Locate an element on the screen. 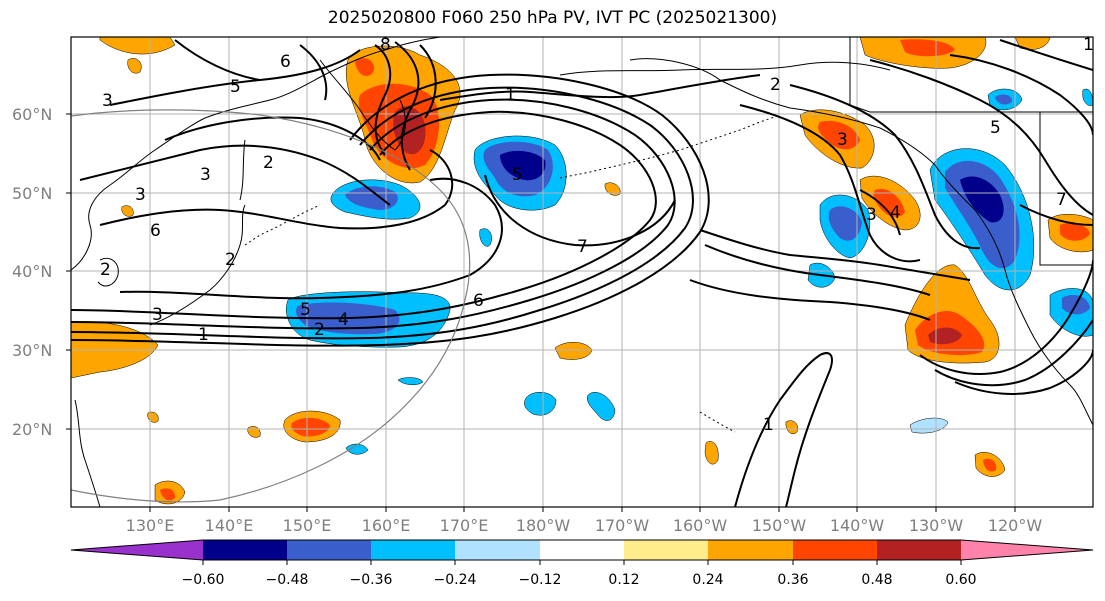 This screenshot has height=601, width=1105. lat-label: 30°N is located at coordinates (32, 350).